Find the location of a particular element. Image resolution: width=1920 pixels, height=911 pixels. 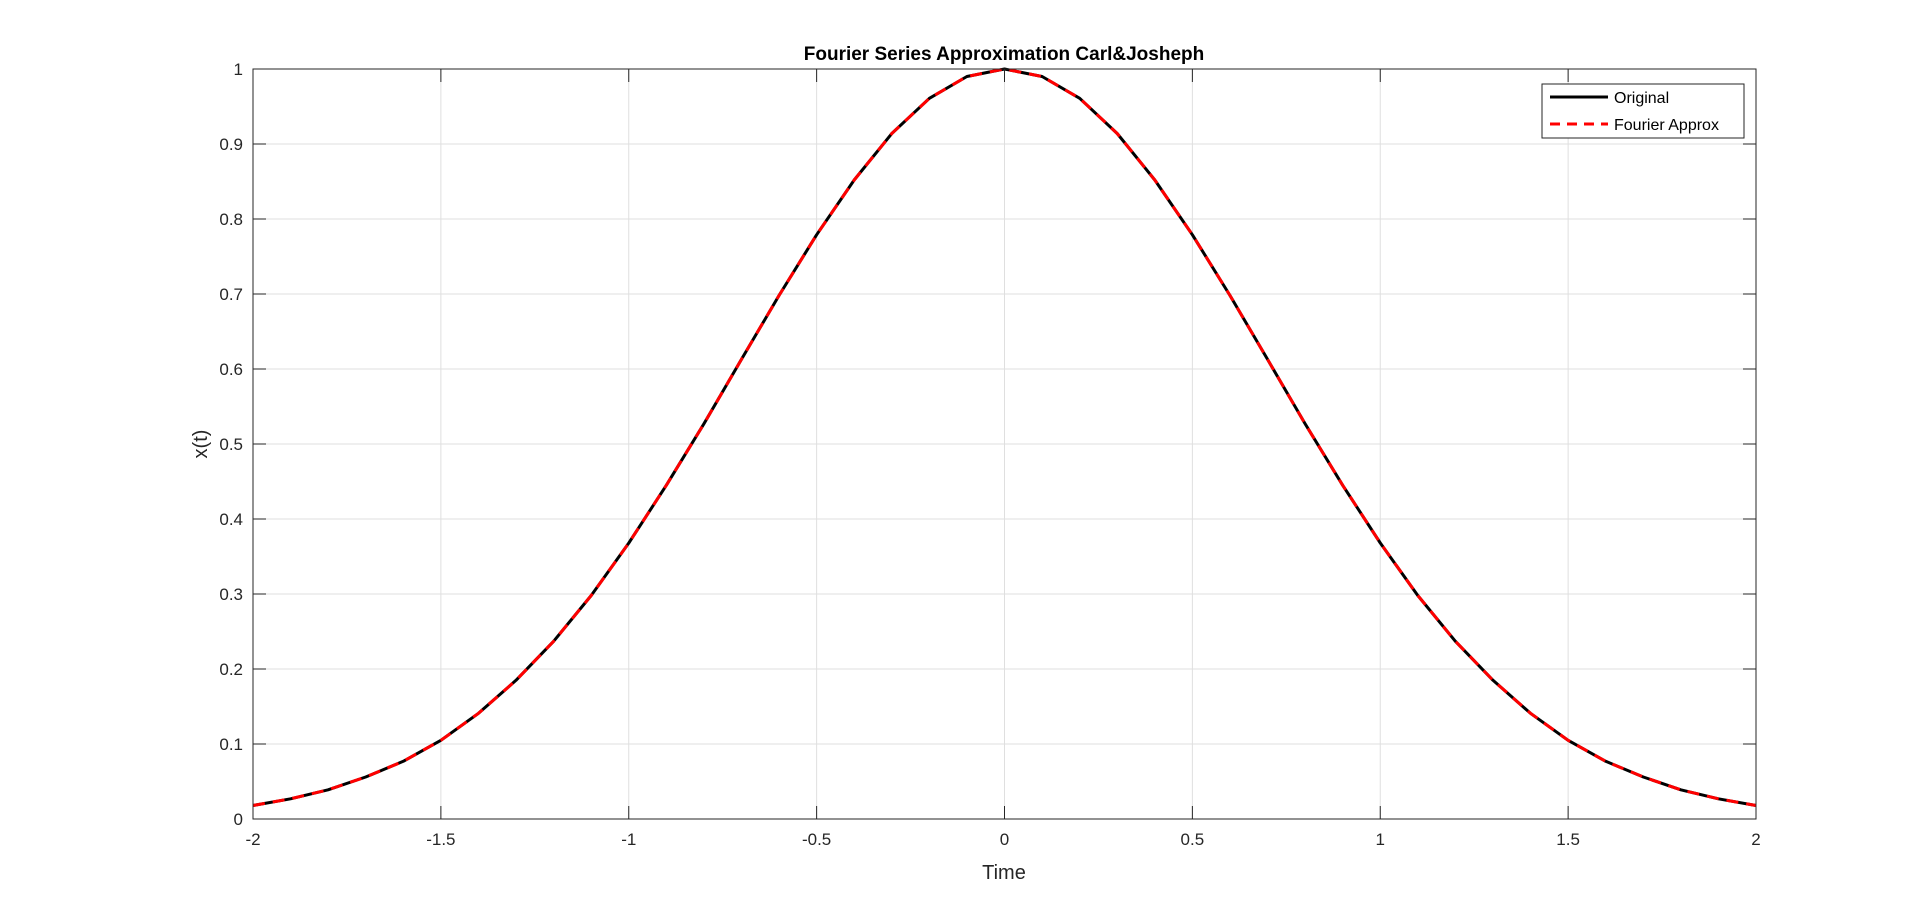

y-tick-label: 0.2 is located at coordinates (231, 669).